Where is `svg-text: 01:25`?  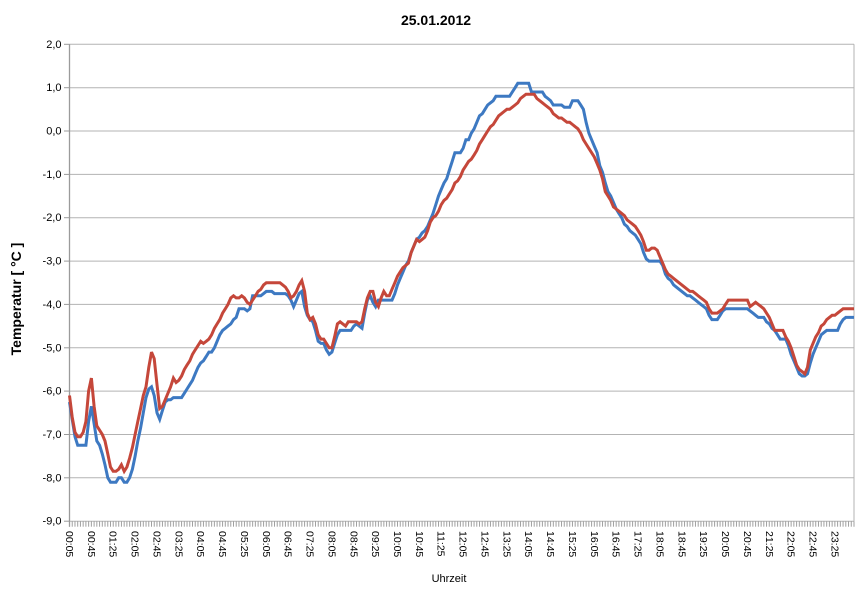 svg-text: 01:25 is located at coordinates (113, 544).